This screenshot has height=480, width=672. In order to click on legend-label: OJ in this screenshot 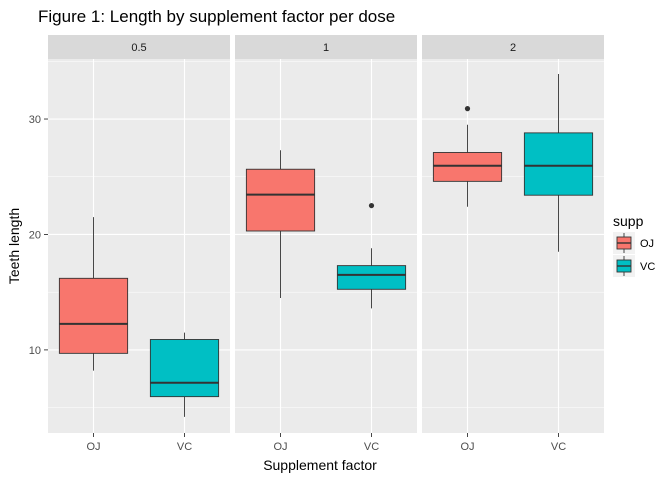, I will do `click(647, 244)`.